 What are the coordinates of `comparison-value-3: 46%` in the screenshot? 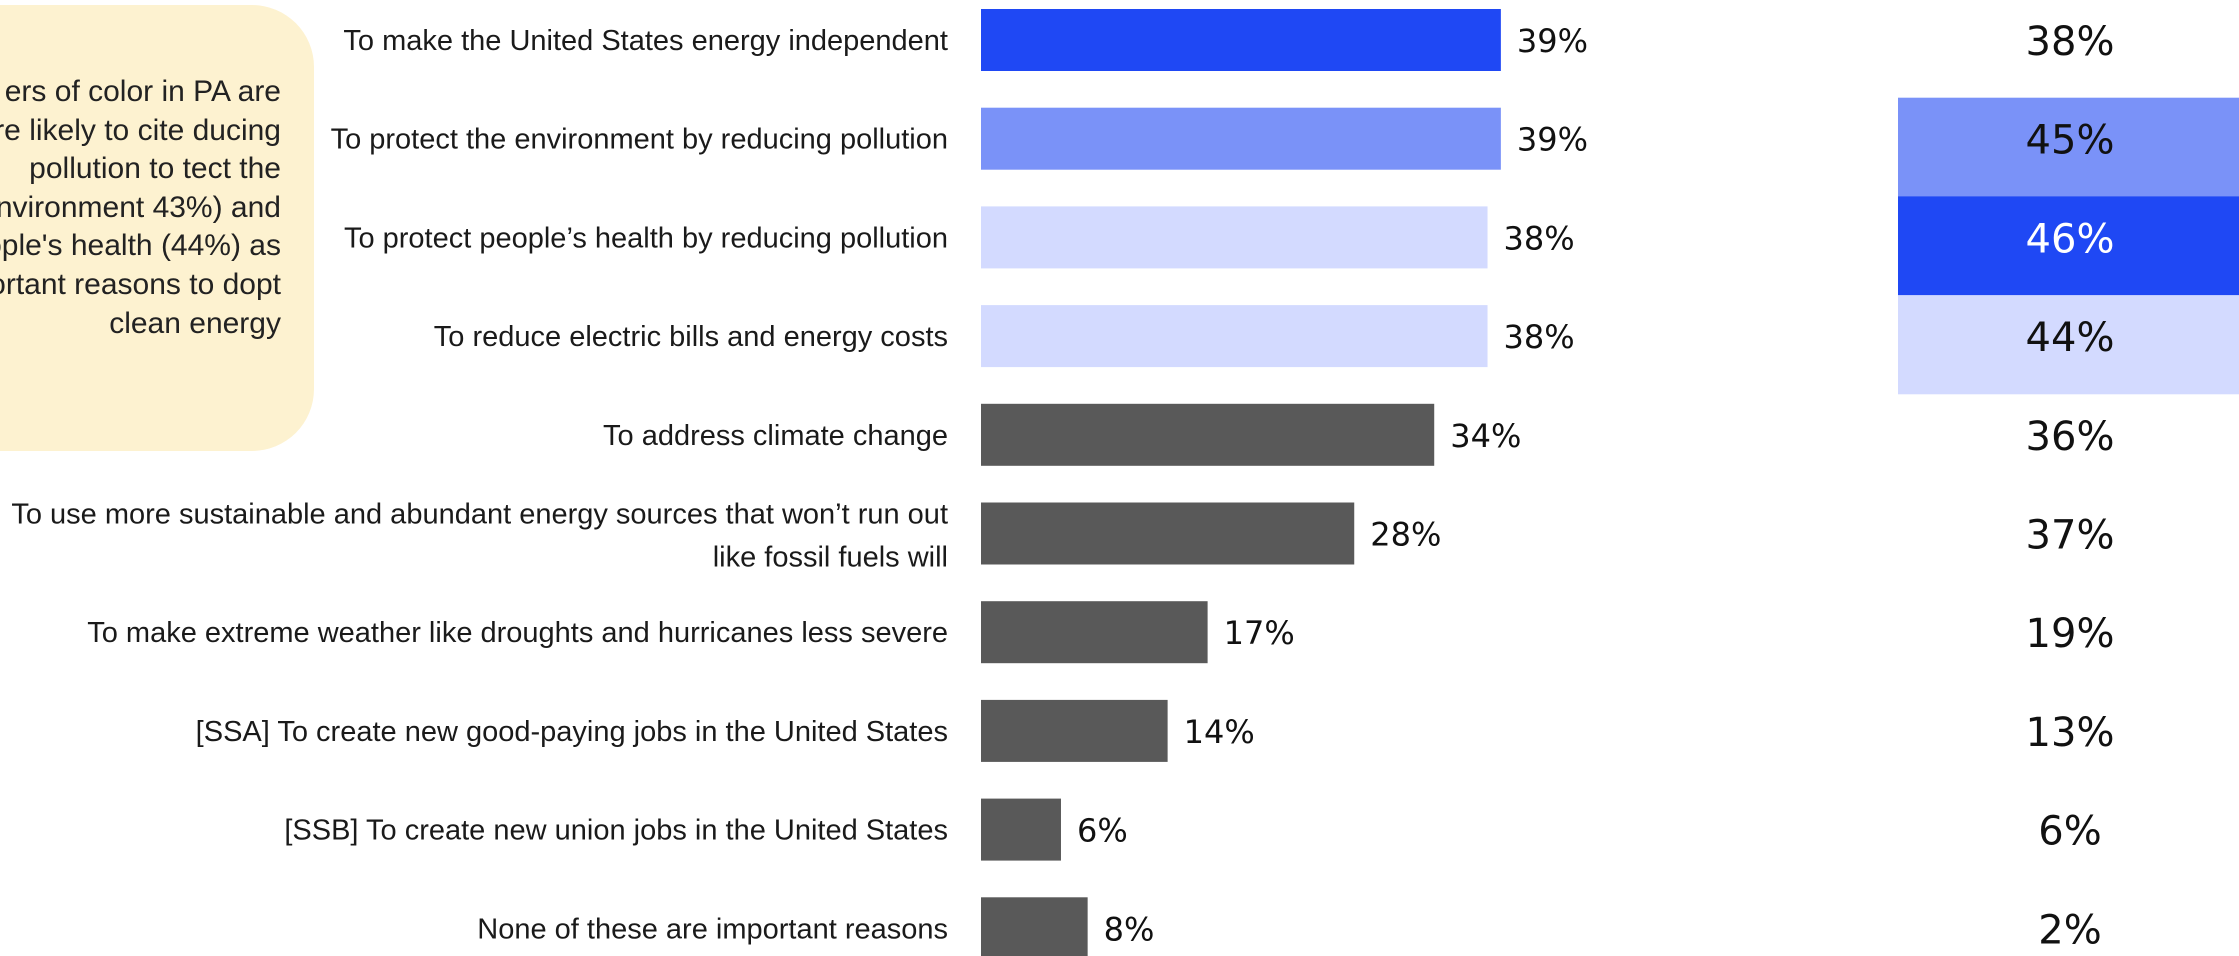 It's located at (2070, 239).